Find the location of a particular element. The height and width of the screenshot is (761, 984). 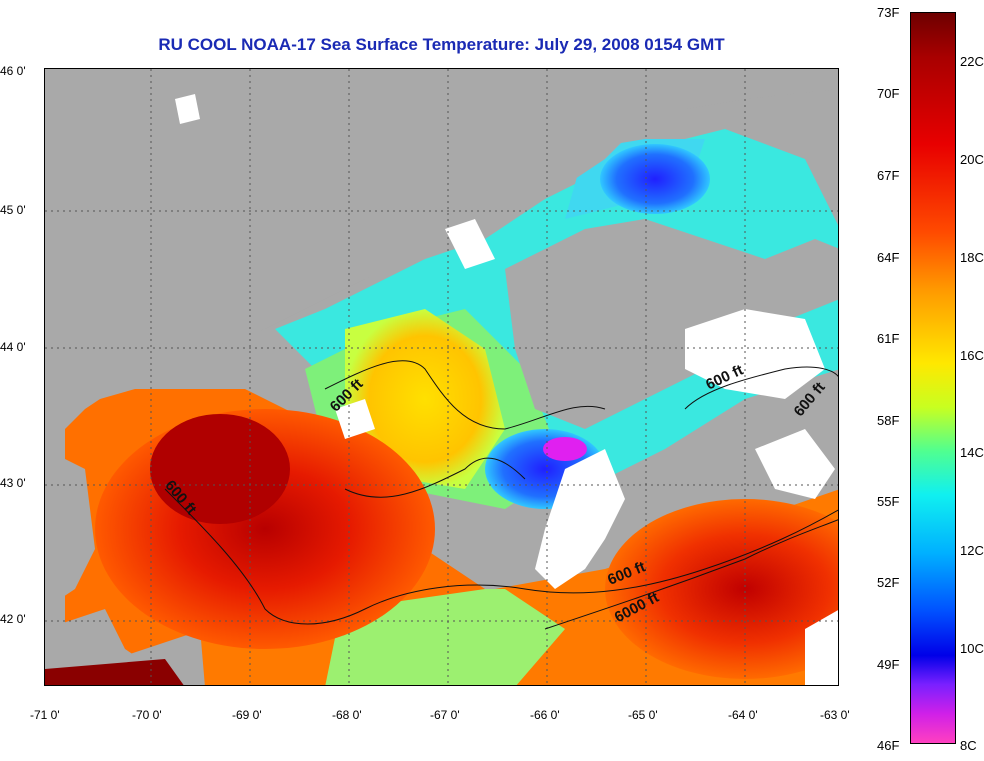

colorbar-c-14: 14C is located at coordinates (972, 452).